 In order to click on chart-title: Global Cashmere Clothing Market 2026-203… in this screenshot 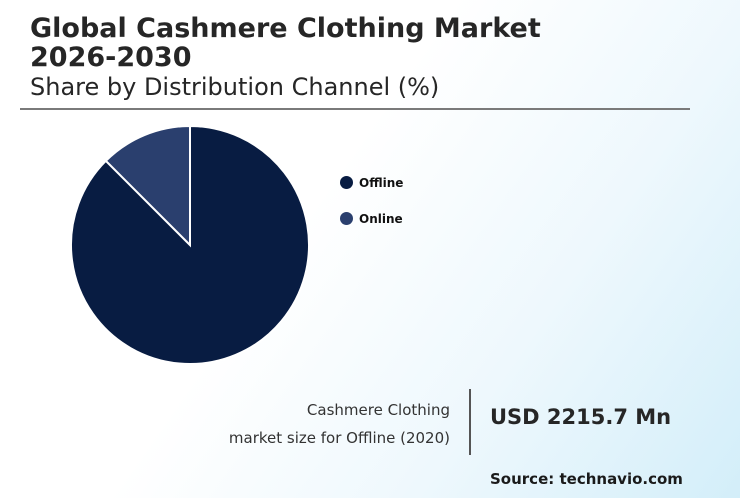, I will do `click(285, 43)`.